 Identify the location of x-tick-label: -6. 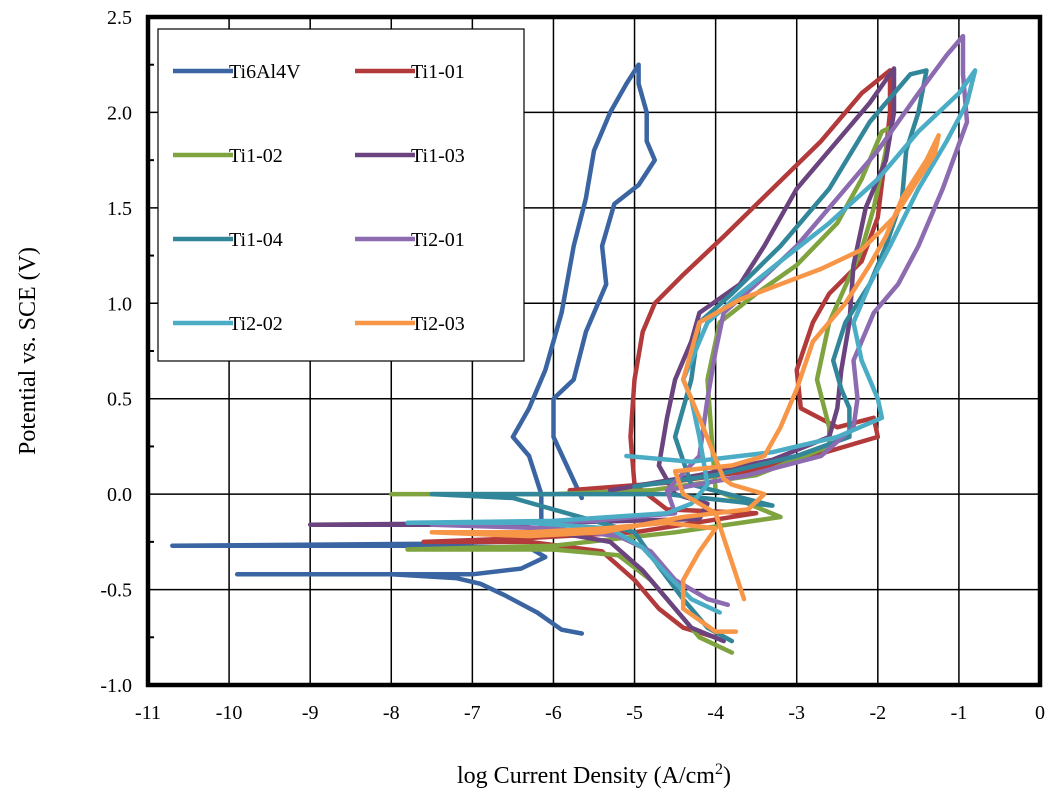
(553, 713).